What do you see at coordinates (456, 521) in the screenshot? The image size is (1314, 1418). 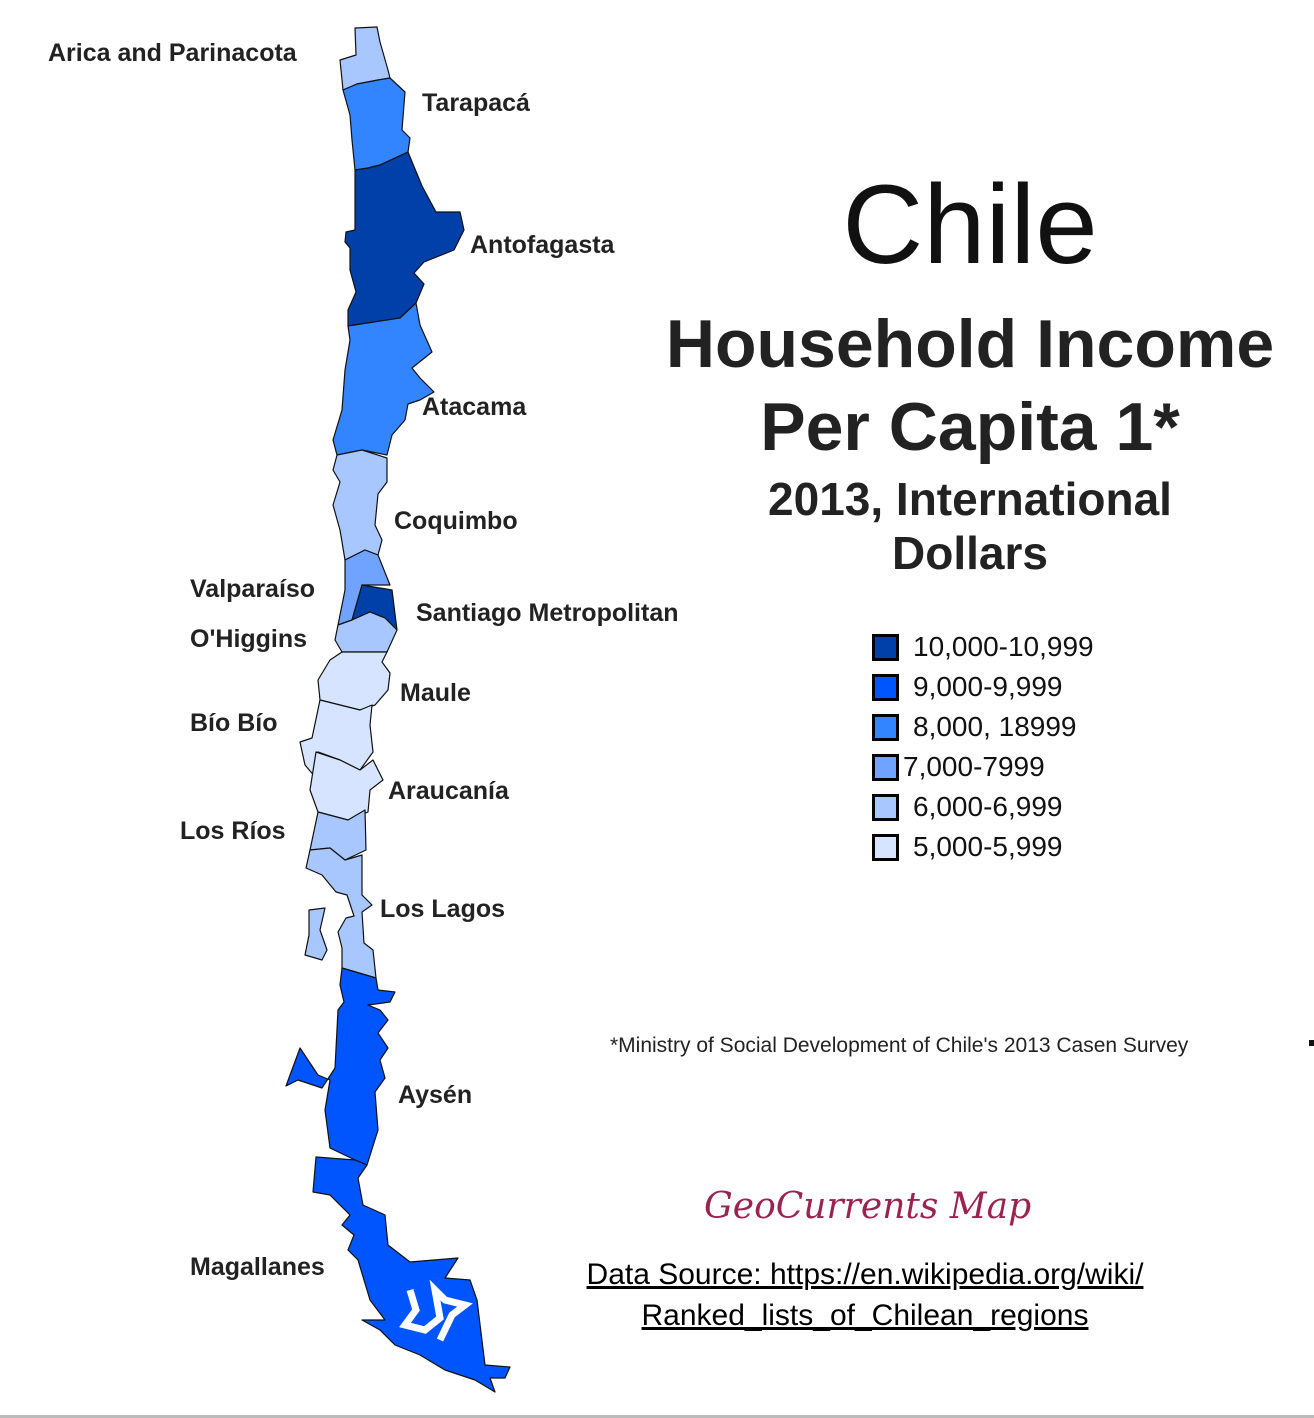 I see `label-coquimbo: Coquimbo` at bounding box center [456, 521].